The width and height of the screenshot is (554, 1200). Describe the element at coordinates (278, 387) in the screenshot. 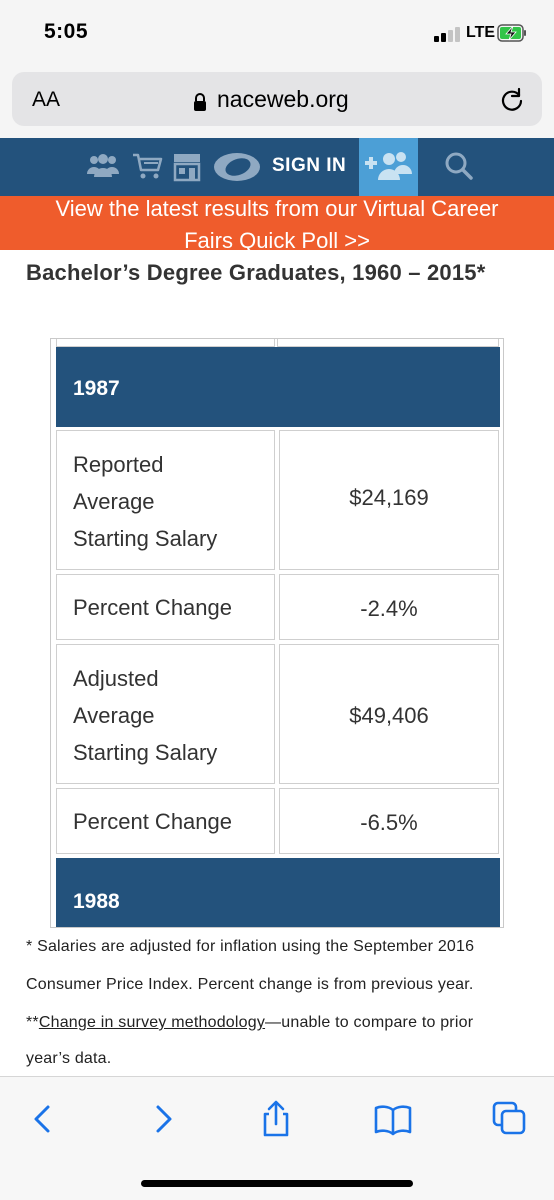

I see `year-header-row: 1987` at that location.